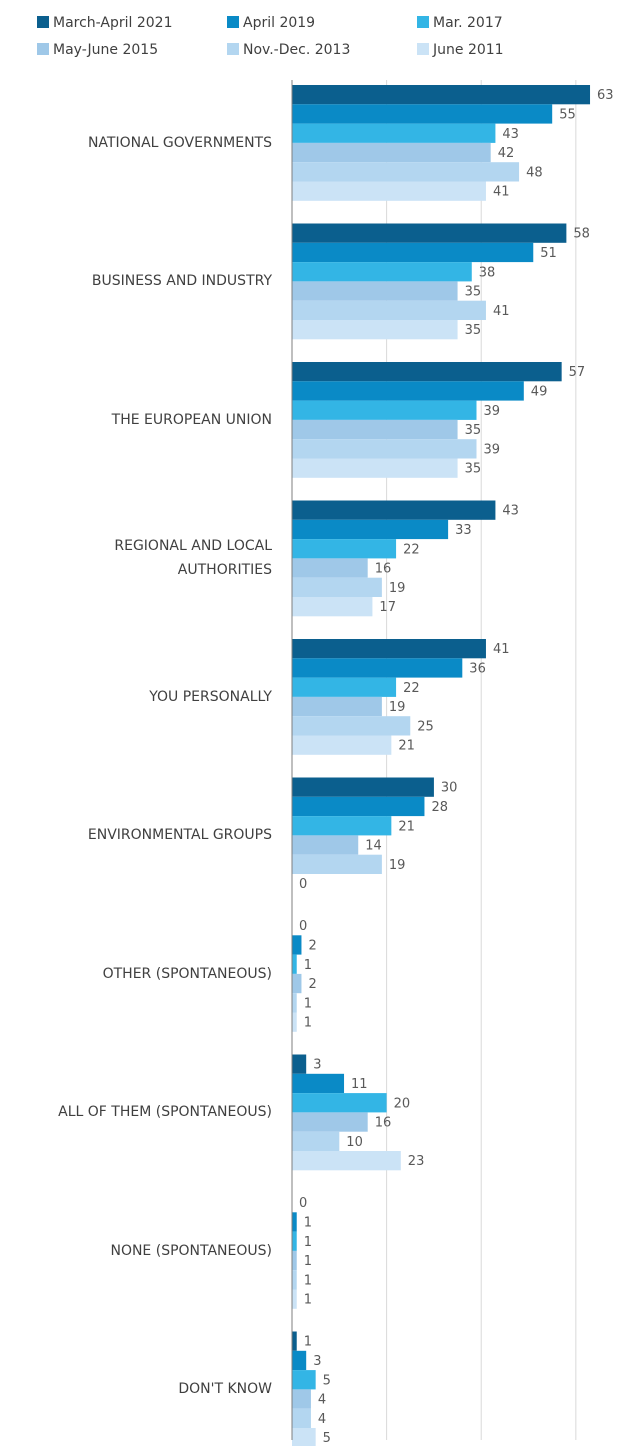 The width and height of the screenshot is (617, 1446). What do you see at coordinates (354, 1142) in the screenshot?
I see `value-label: 10` at bounding box center [354, 1142].